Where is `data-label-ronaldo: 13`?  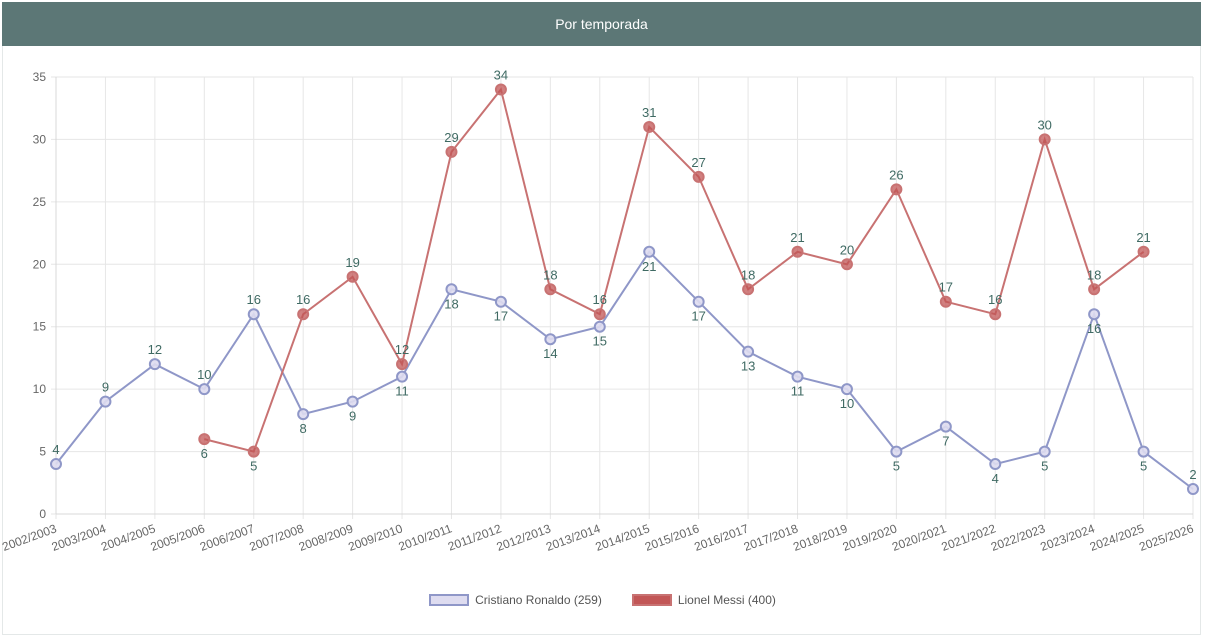 data-label-ronaldo: 13 is located at coordinates (748, 366).